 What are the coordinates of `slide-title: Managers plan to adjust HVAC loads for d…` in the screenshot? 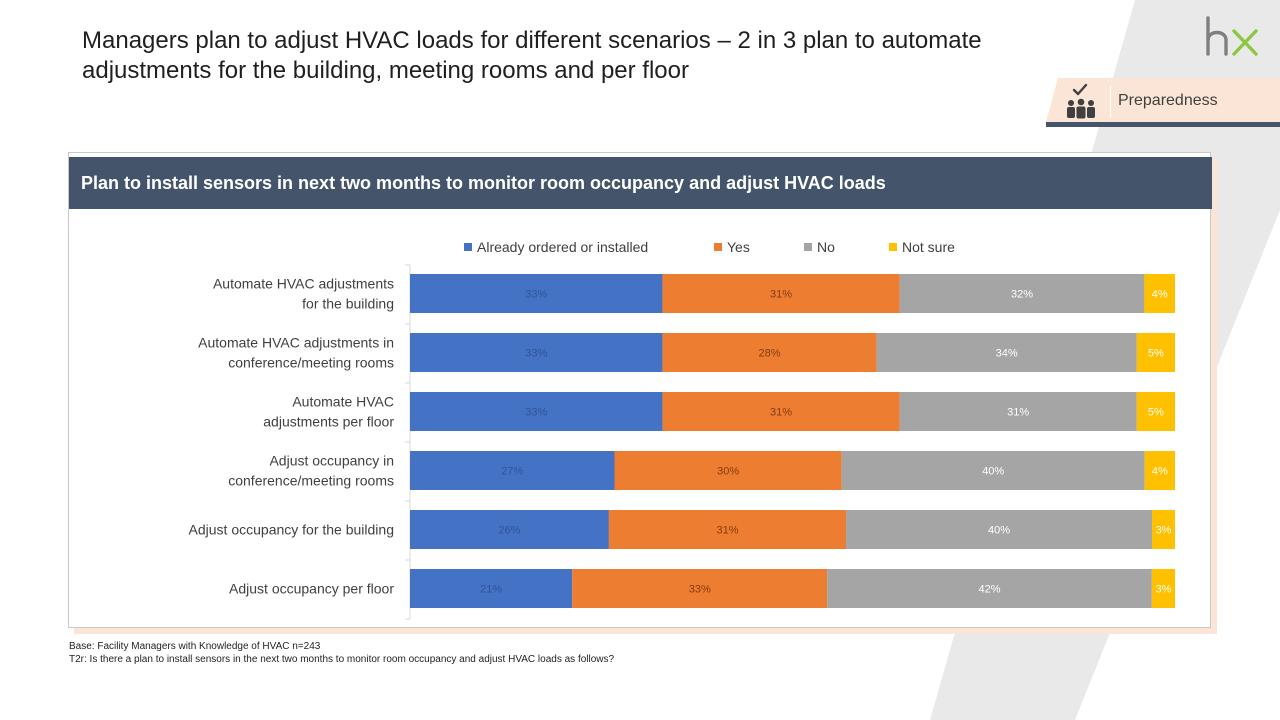 It's located at (532, 55).